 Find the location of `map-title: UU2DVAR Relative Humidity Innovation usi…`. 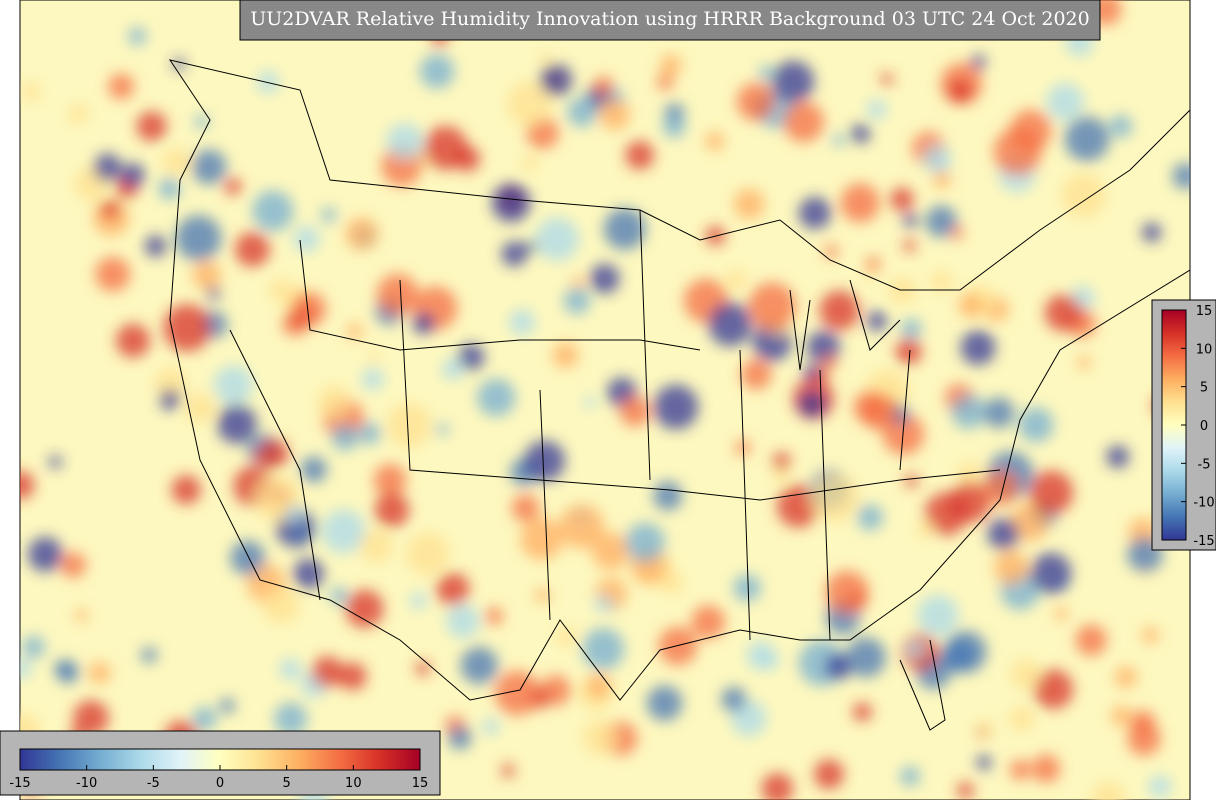

map-title: UU2DVAR Relative Humidity Innovation usi… is located at coordinates (669, 19).